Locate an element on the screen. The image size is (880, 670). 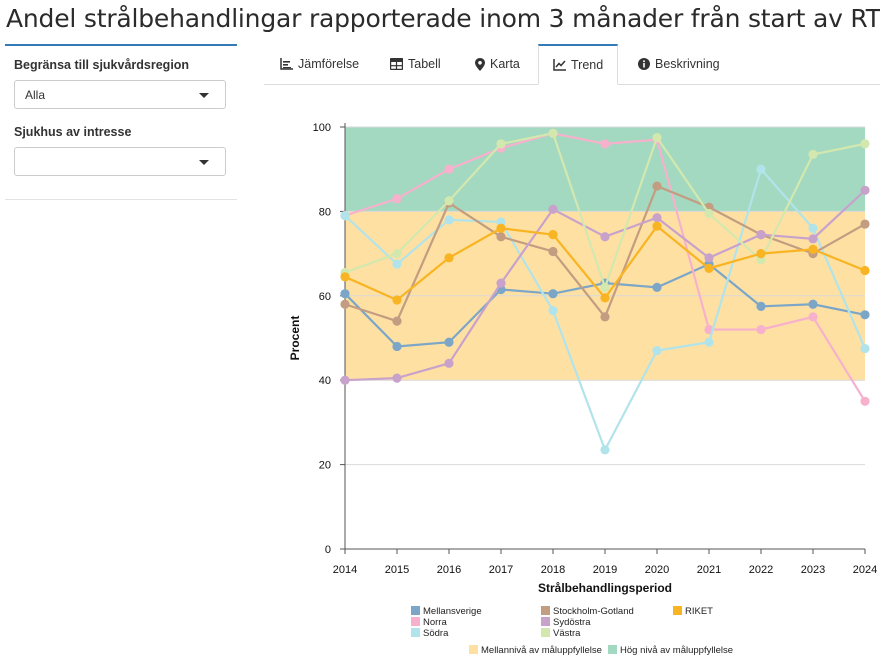
tab-karta: Karta is located at coordinates (497, 64).